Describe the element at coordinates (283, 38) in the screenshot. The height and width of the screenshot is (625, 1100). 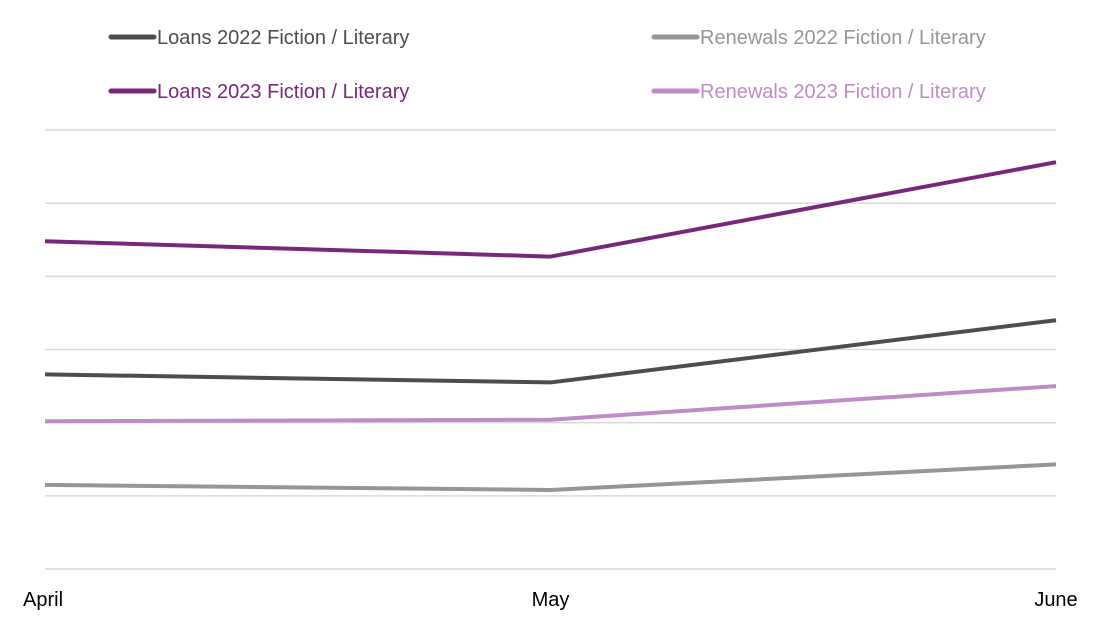
I see `legend-label: Loans 2022 Fiction / Literary` at that location.